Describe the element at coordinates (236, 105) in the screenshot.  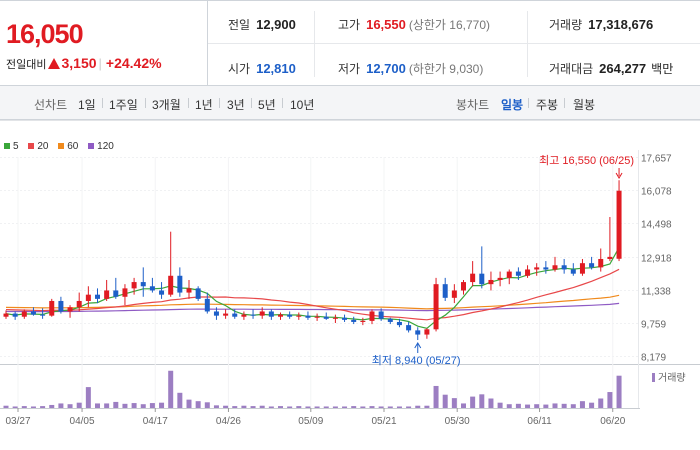
I see `tab-line-3y: 3년` at that location.